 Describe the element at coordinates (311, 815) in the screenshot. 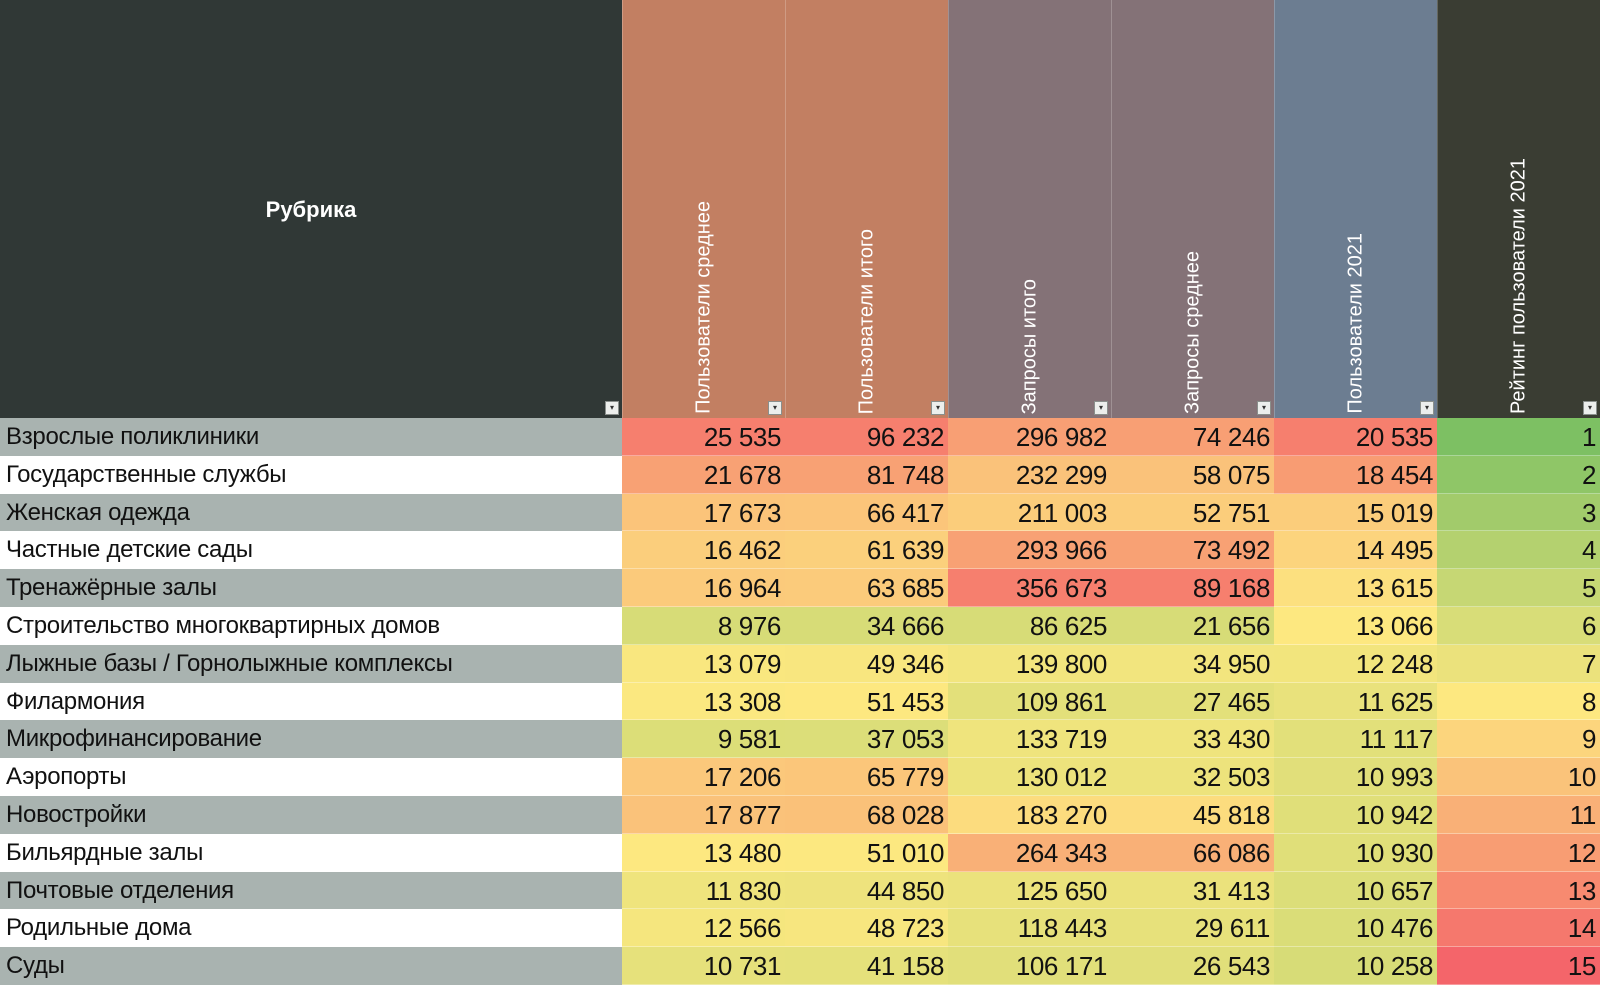

I see `rubric-cell: Новостройки` at that location.